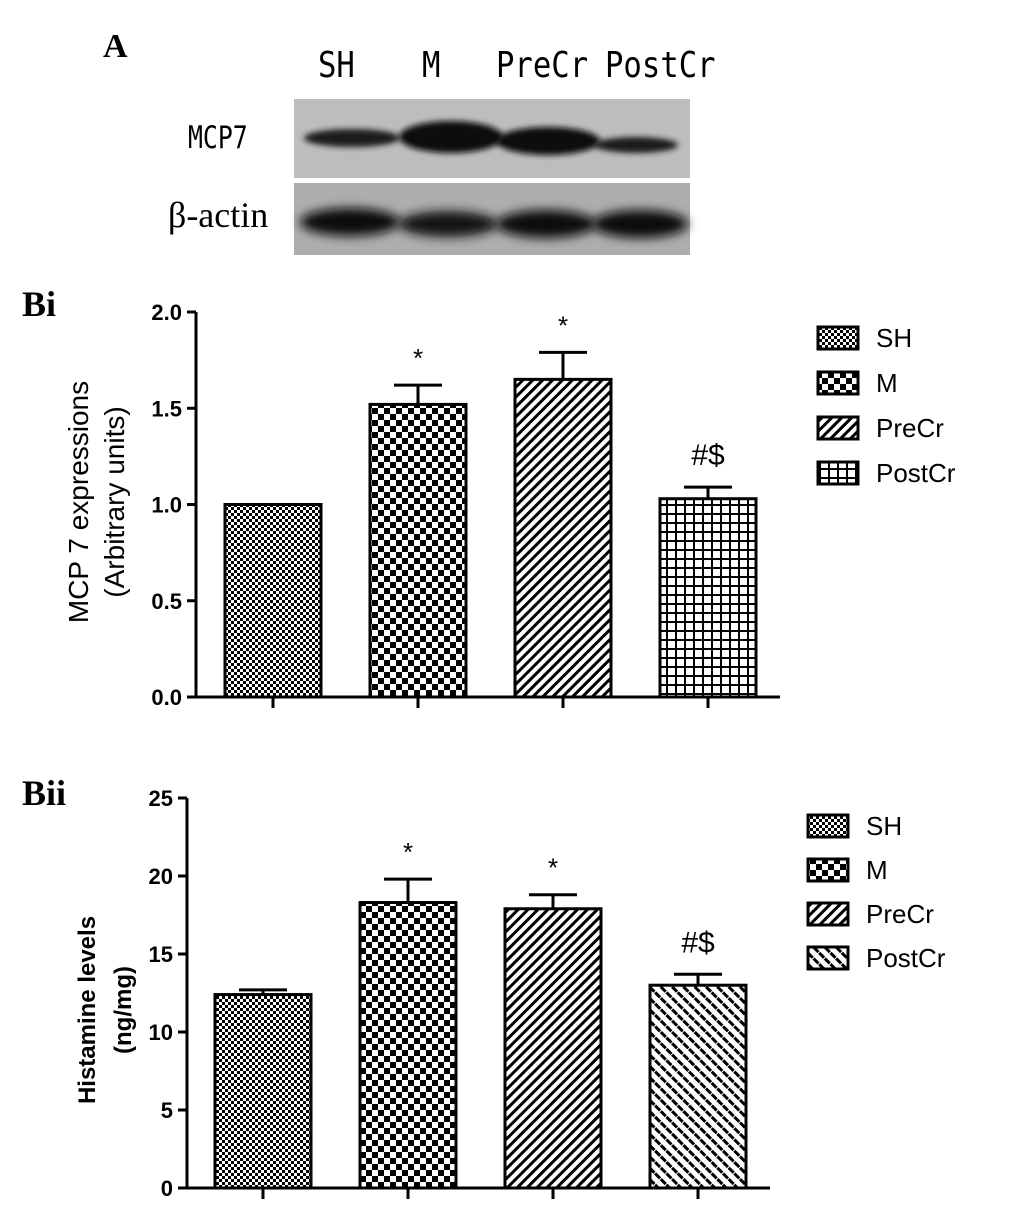  What do you see at coordinates (167, 1110) in the screenshot?
I see `y-tick-label: 5` at bounding box center [167, 1110].